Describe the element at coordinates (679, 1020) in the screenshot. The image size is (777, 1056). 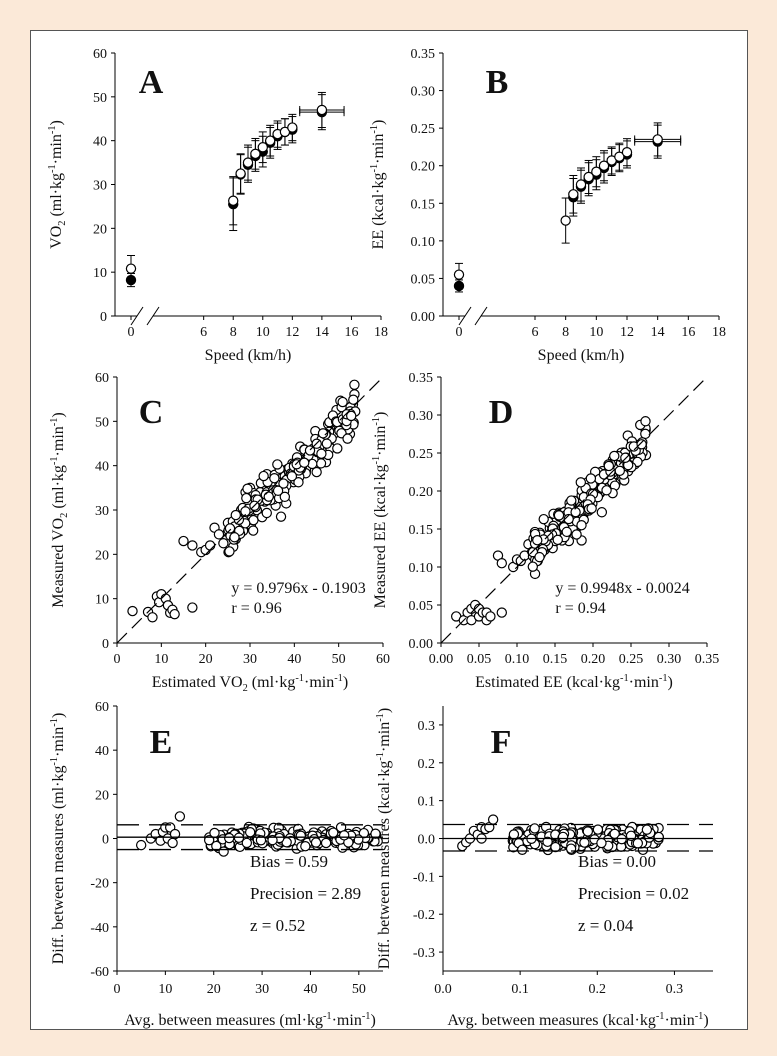
I see `x-axis-label-part: ·min` at that location.